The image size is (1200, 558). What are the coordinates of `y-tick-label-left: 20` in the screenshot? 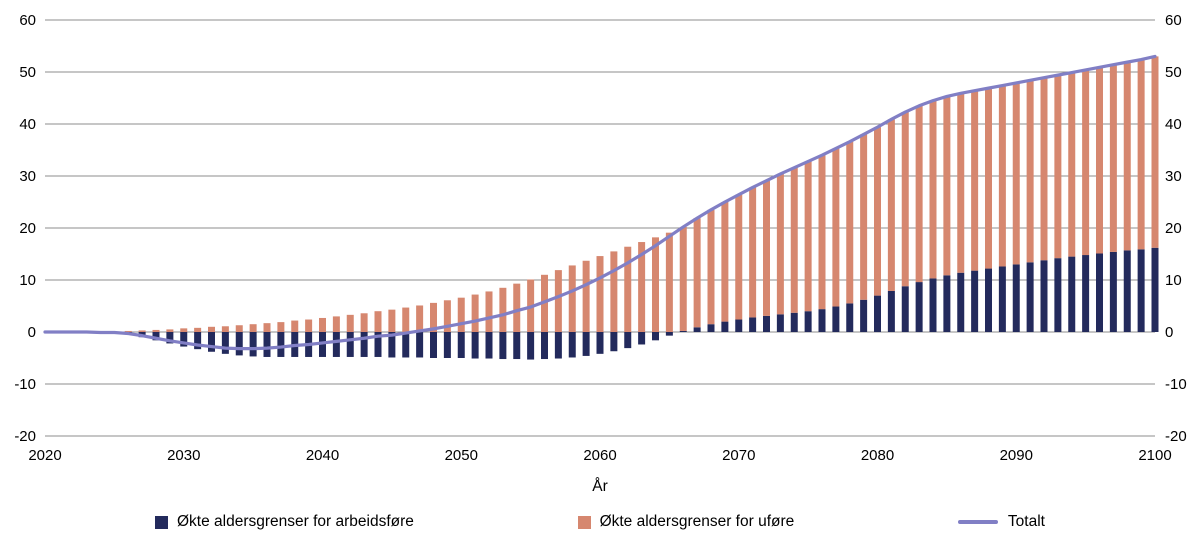 It's located at (27, 228).